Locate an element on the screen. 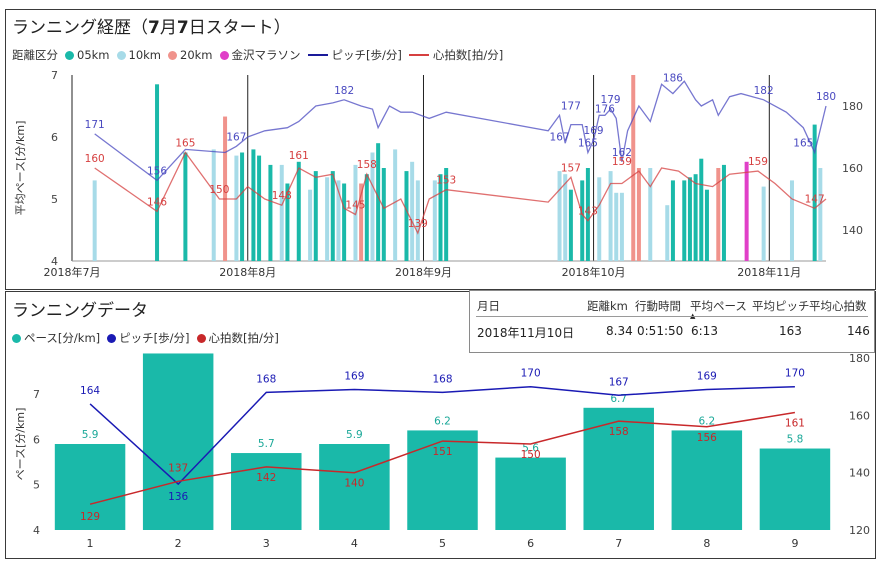 This screenshot has width=880, height=562. run-hr-line-label: 161 is located at coordinates (795, 423).